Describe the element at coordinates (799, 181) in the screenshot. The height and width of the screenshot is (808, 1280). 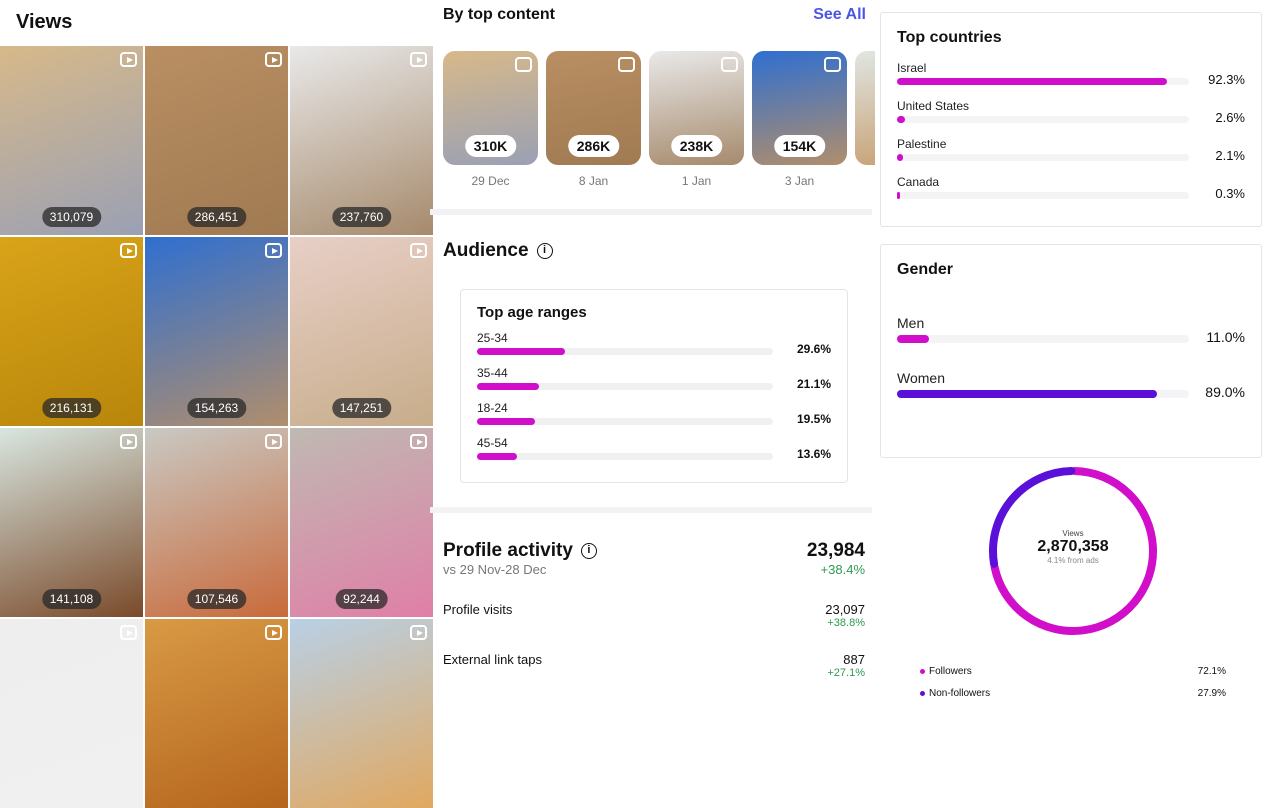
I see `top-content-date: 3 Jan` at that location.